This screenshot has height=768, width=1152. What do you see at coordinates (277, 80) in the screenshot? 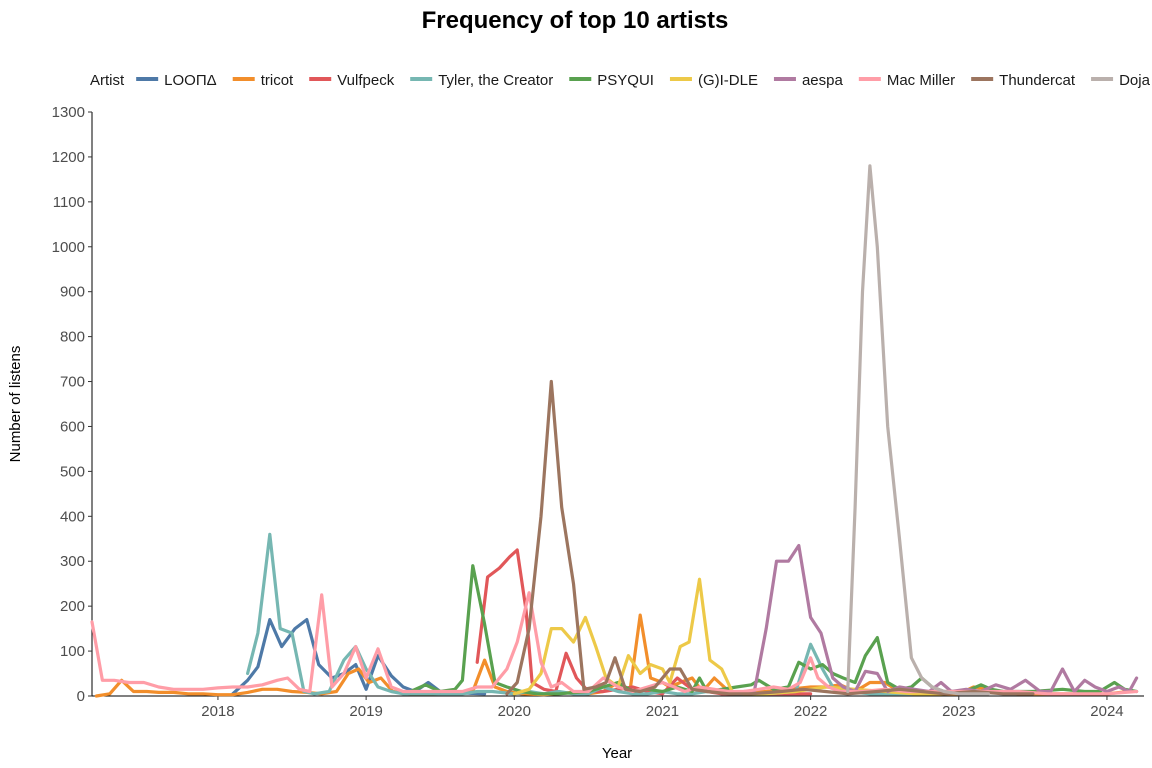
I see `legend-entry-label: tricot` at bounding box center [277, 80].